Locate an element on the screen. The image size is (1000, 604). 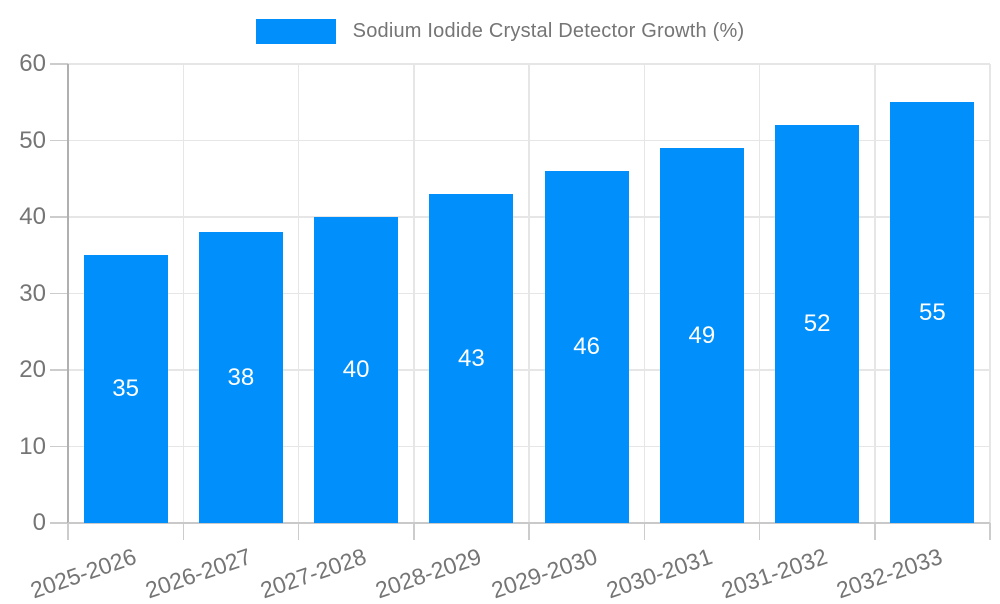
bar-value-label: 55 is located at coordinates (932, 312).